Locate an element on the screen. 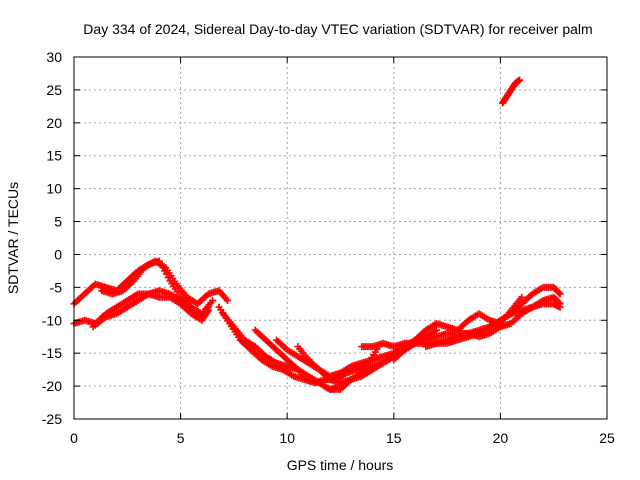  x-axis-label: GPS time / hours is located at coordinates (340, 465).